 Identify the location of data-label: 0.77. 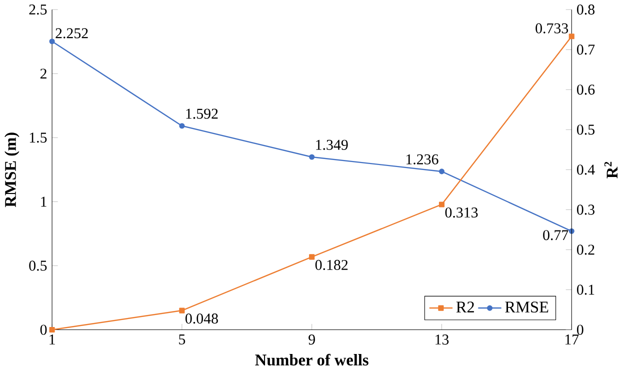
(555, 235).